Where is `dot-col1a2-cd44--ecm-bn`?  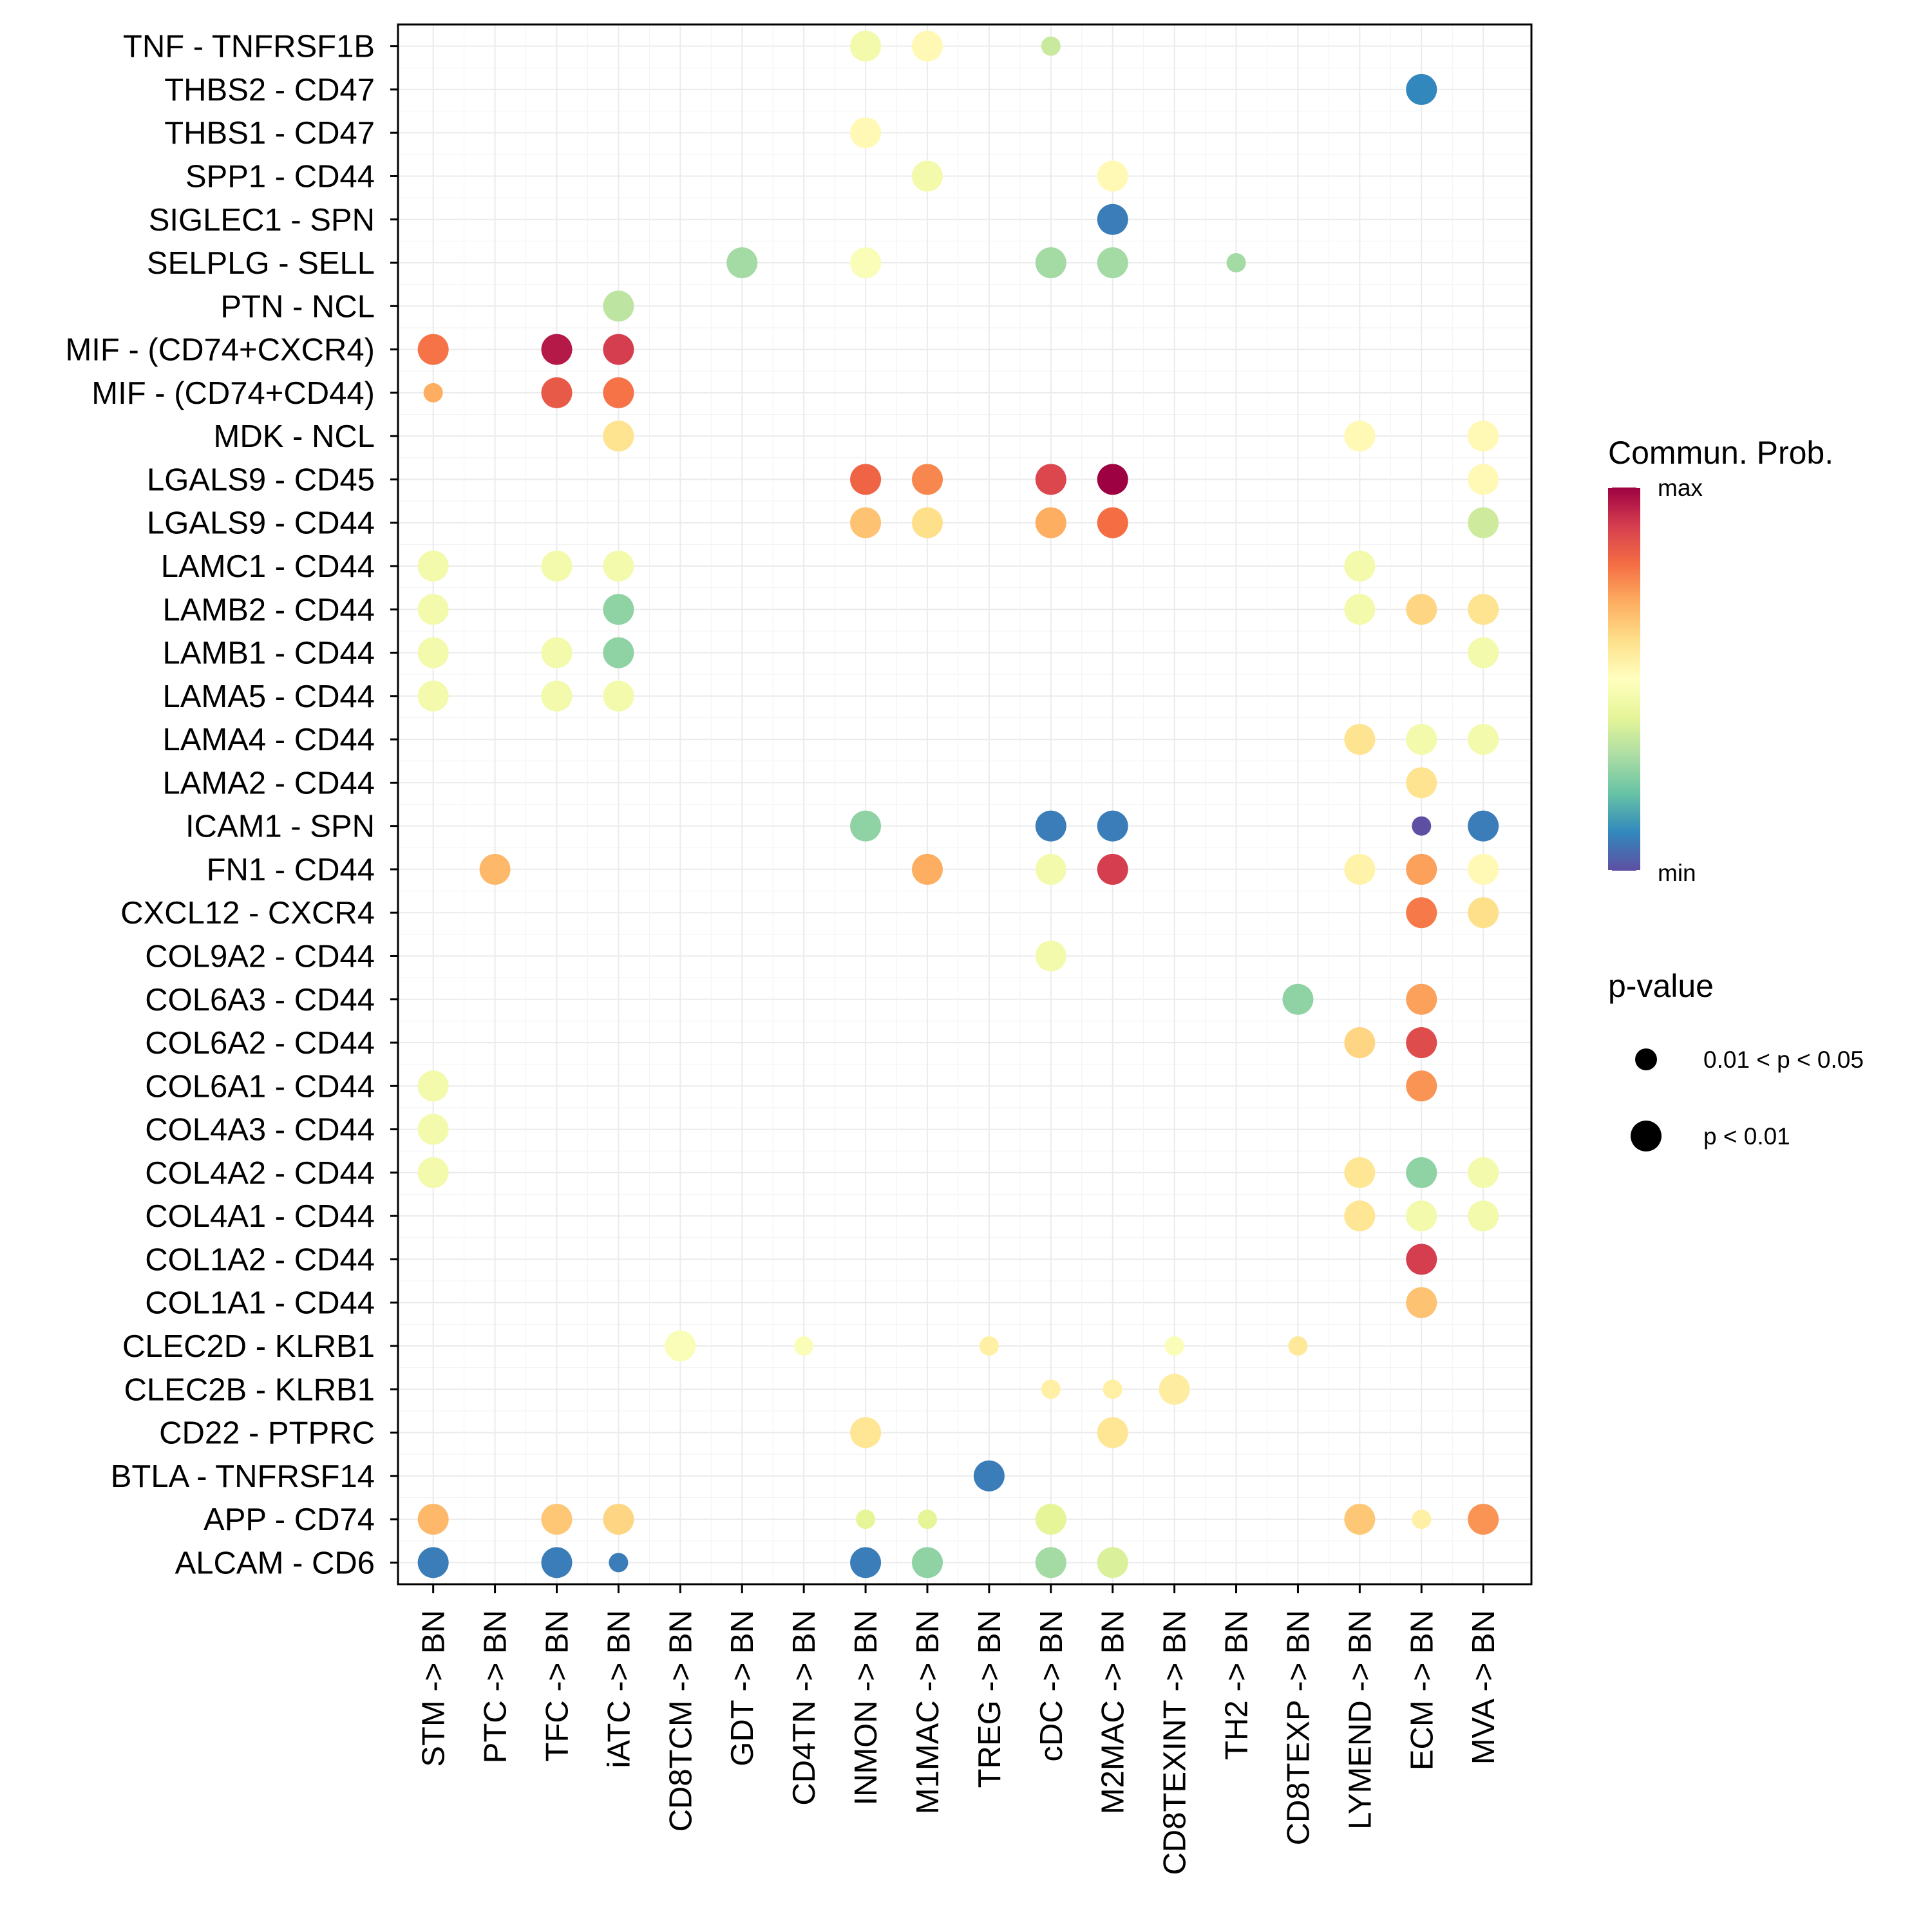
dot-col1a2-cd44--ecm-bn is located at coordinates (1421, 1259).